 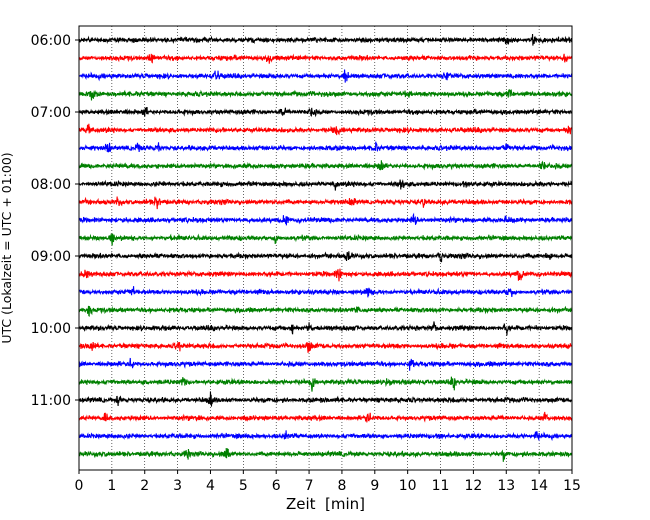 What do you see at coordinates (144, 486) in the screenshot?
I see `x-tick-label: 2` at bounding box center [144, 486].